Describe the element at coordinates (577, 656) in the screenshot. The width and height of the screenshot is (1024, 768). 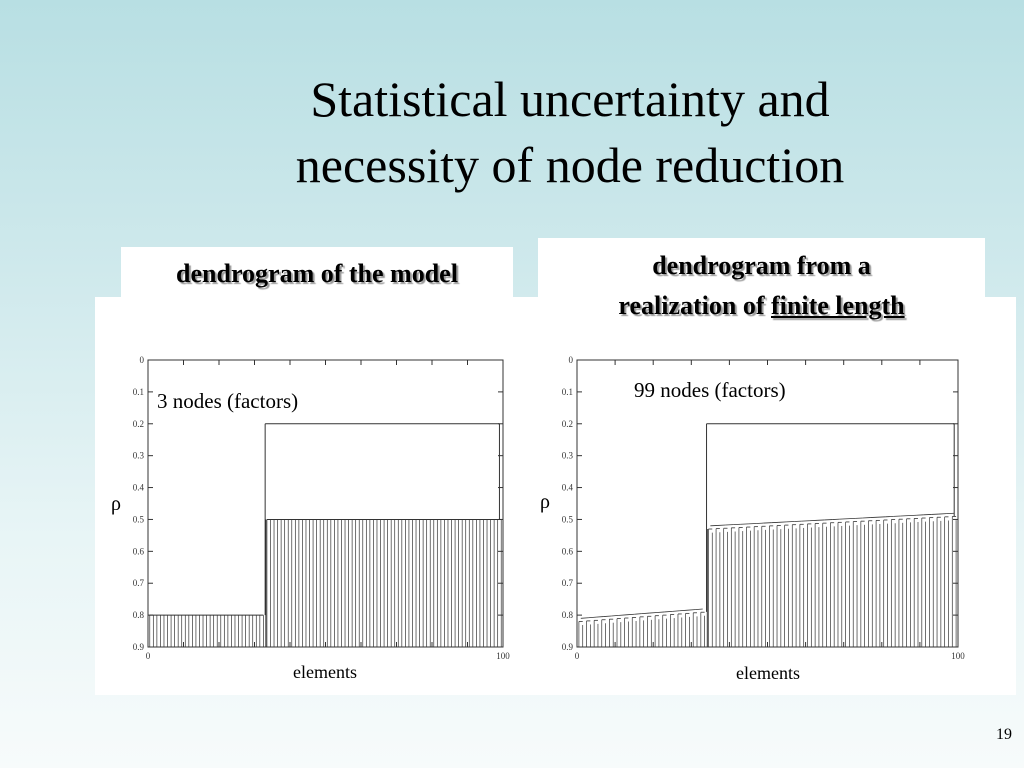
I see `right-xtick-label-0: 0` at that location.